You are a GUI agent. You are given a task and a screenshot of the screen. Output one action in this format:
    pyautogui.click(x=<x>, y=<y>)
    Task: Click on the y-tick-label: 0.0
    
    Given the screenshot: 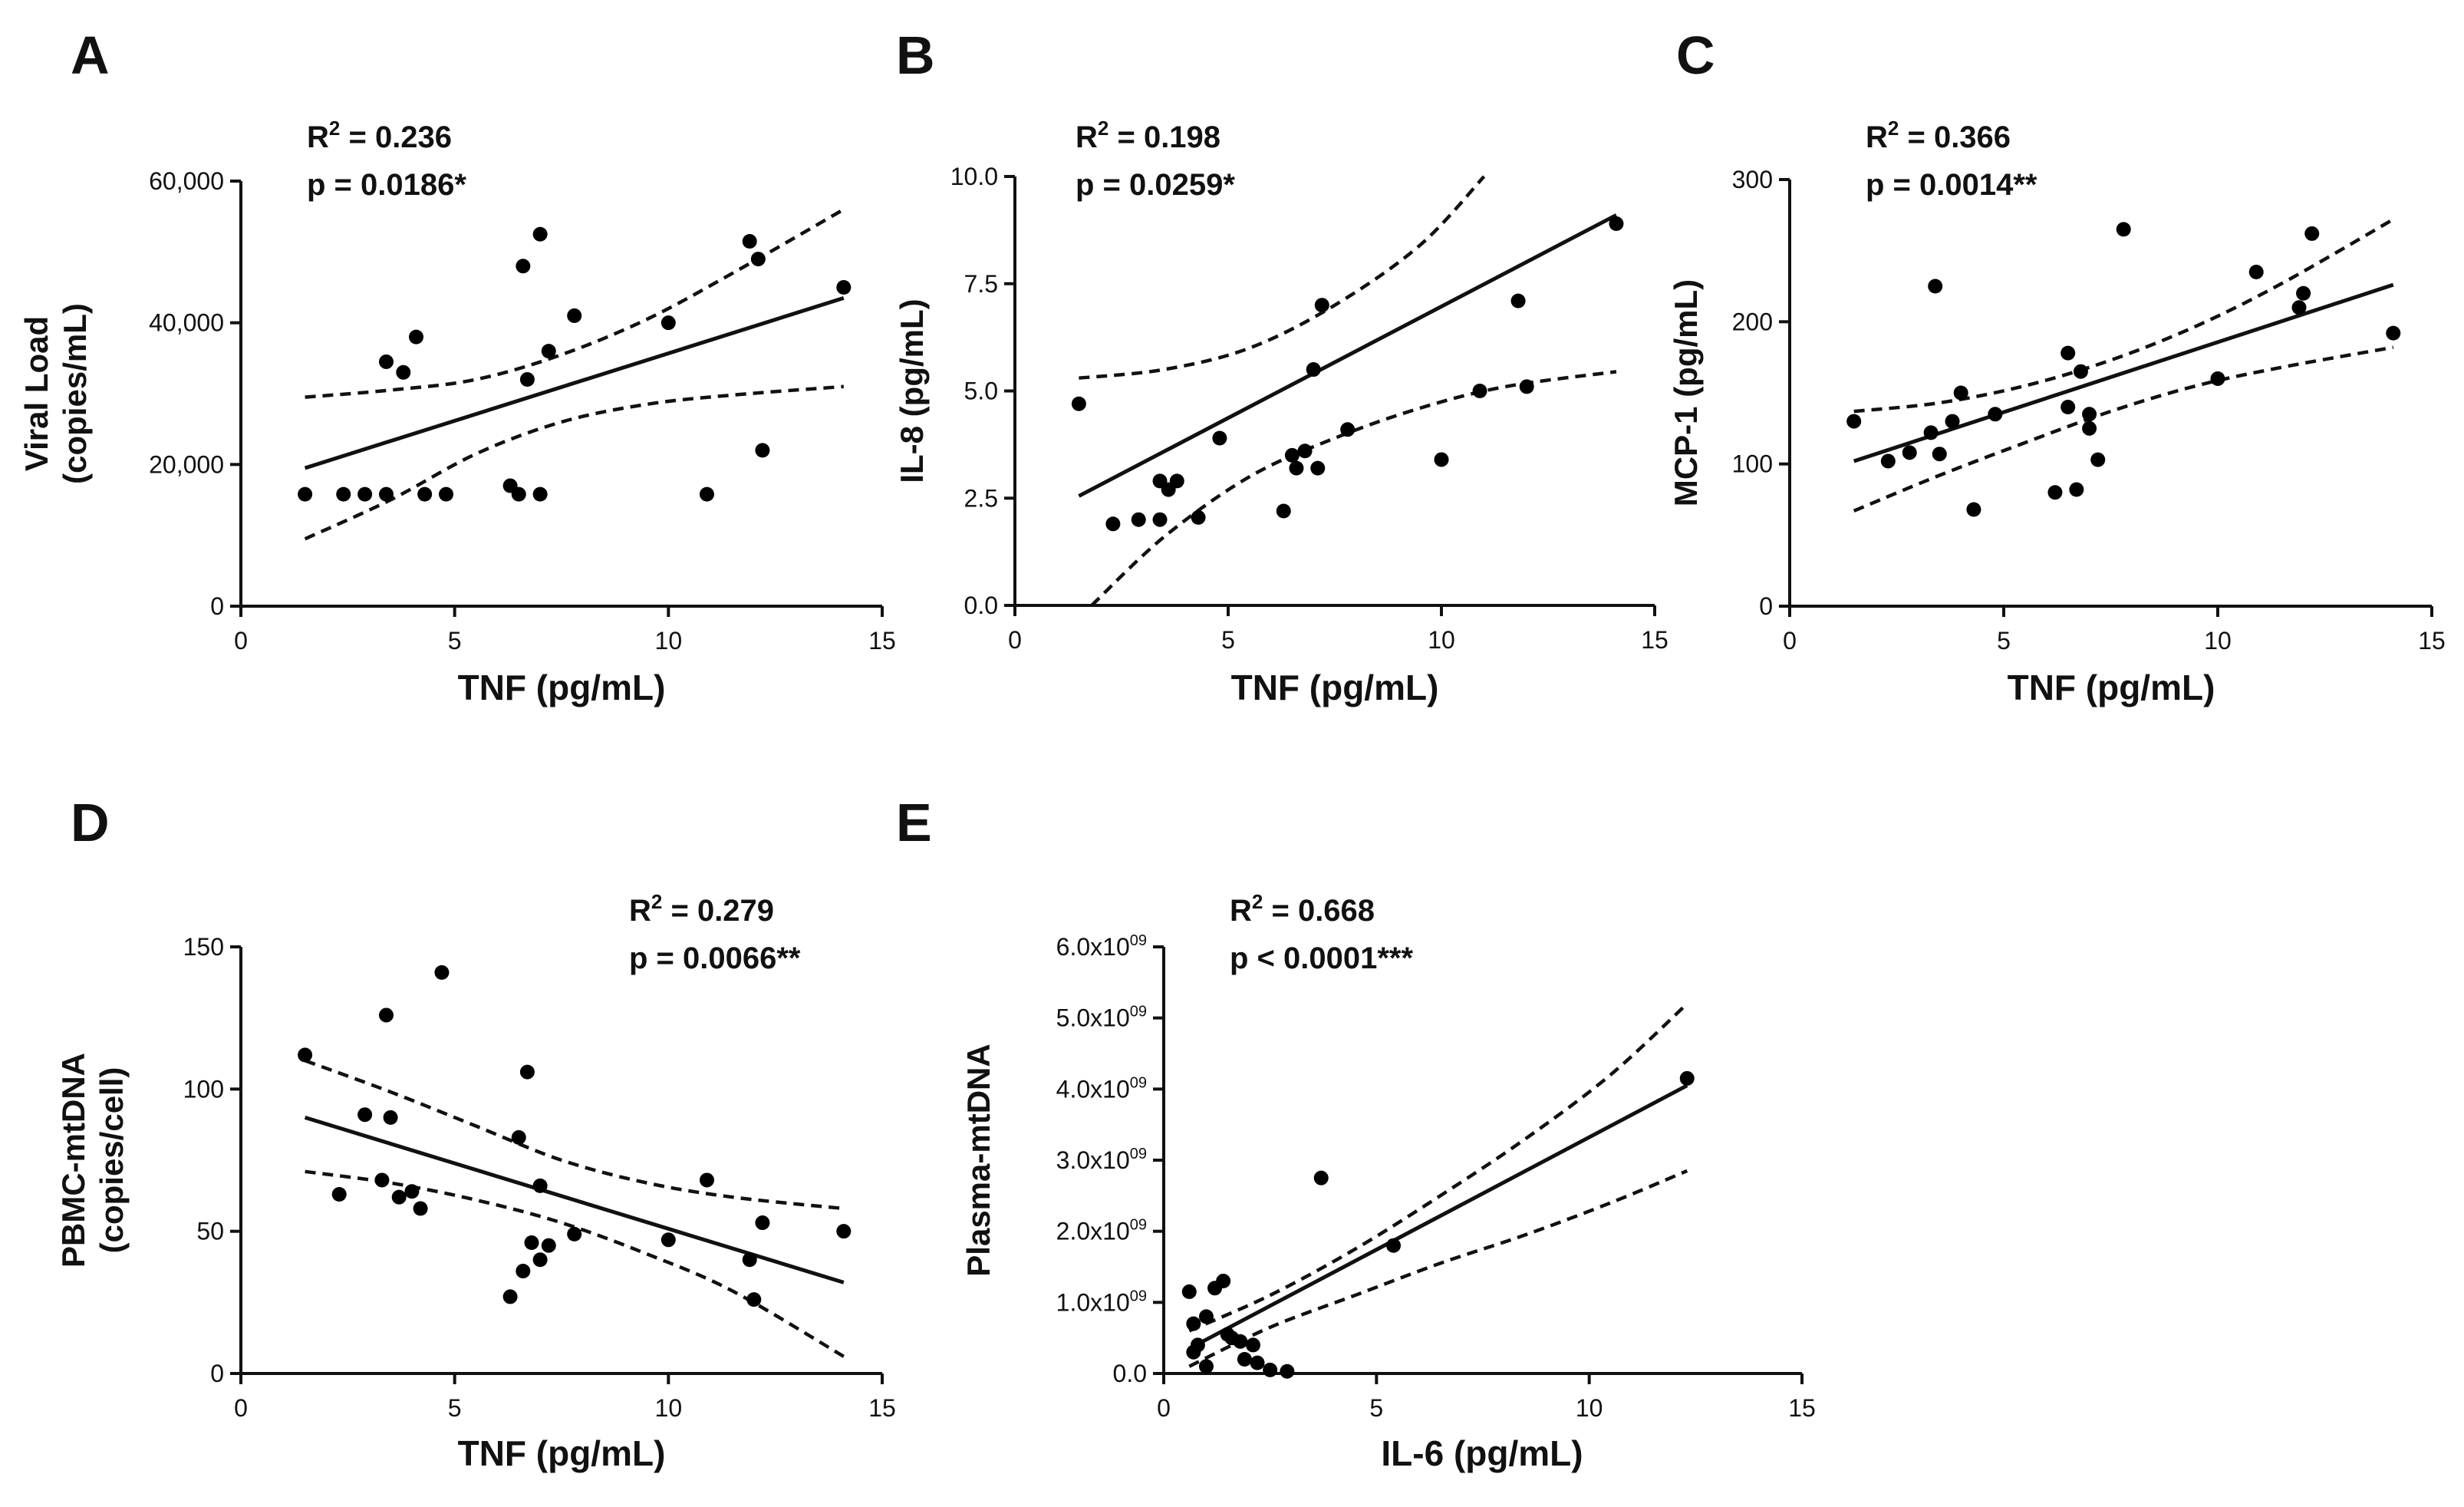 What is the action you would take?
    pyautogui.click(x=1130, y=1373)
    